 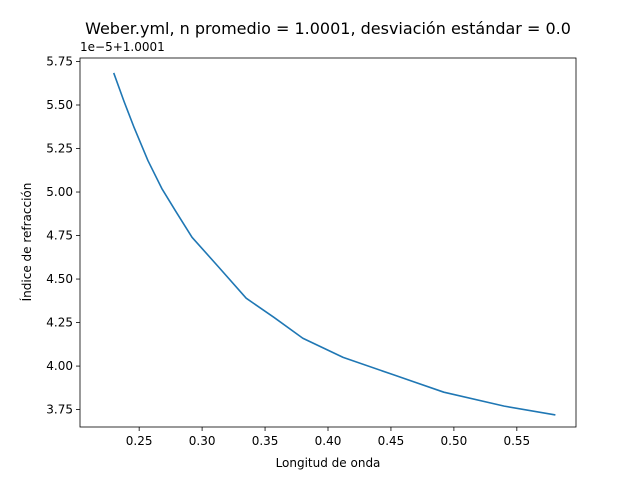 I want to click on y-tick-label: 3.75, so click(x=59, y=410).